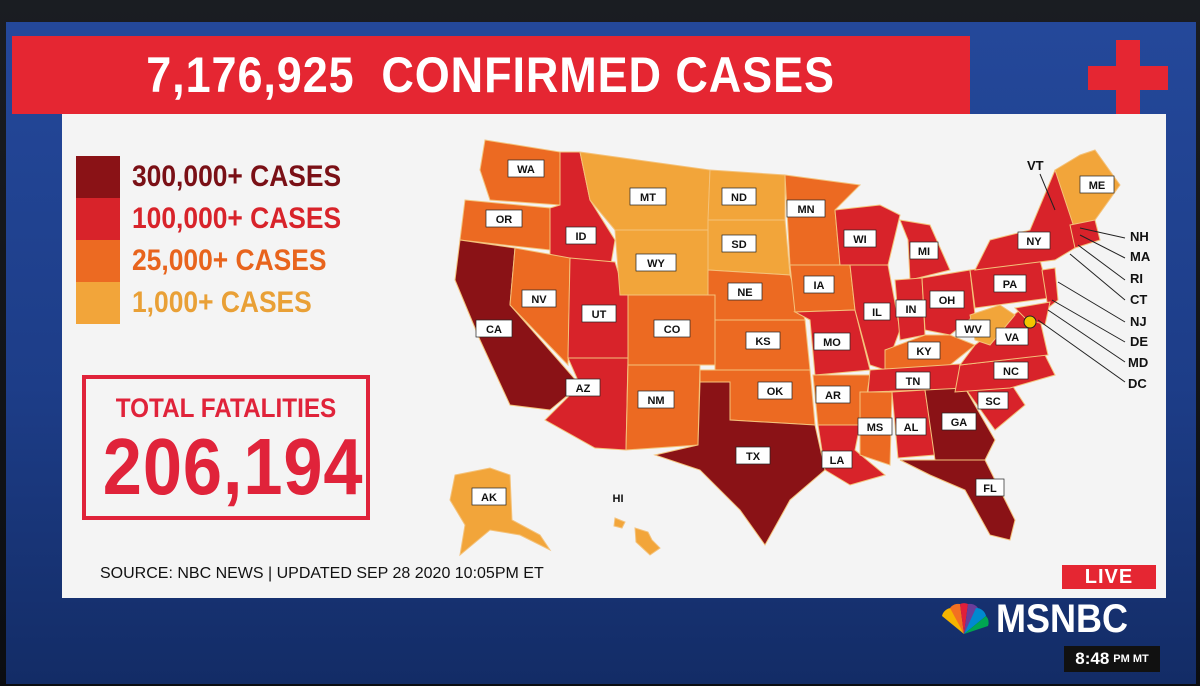 This screenshot has height=686, width=1200. I want to click on legend-item: 100,000+ CASES, so click(226, 219).